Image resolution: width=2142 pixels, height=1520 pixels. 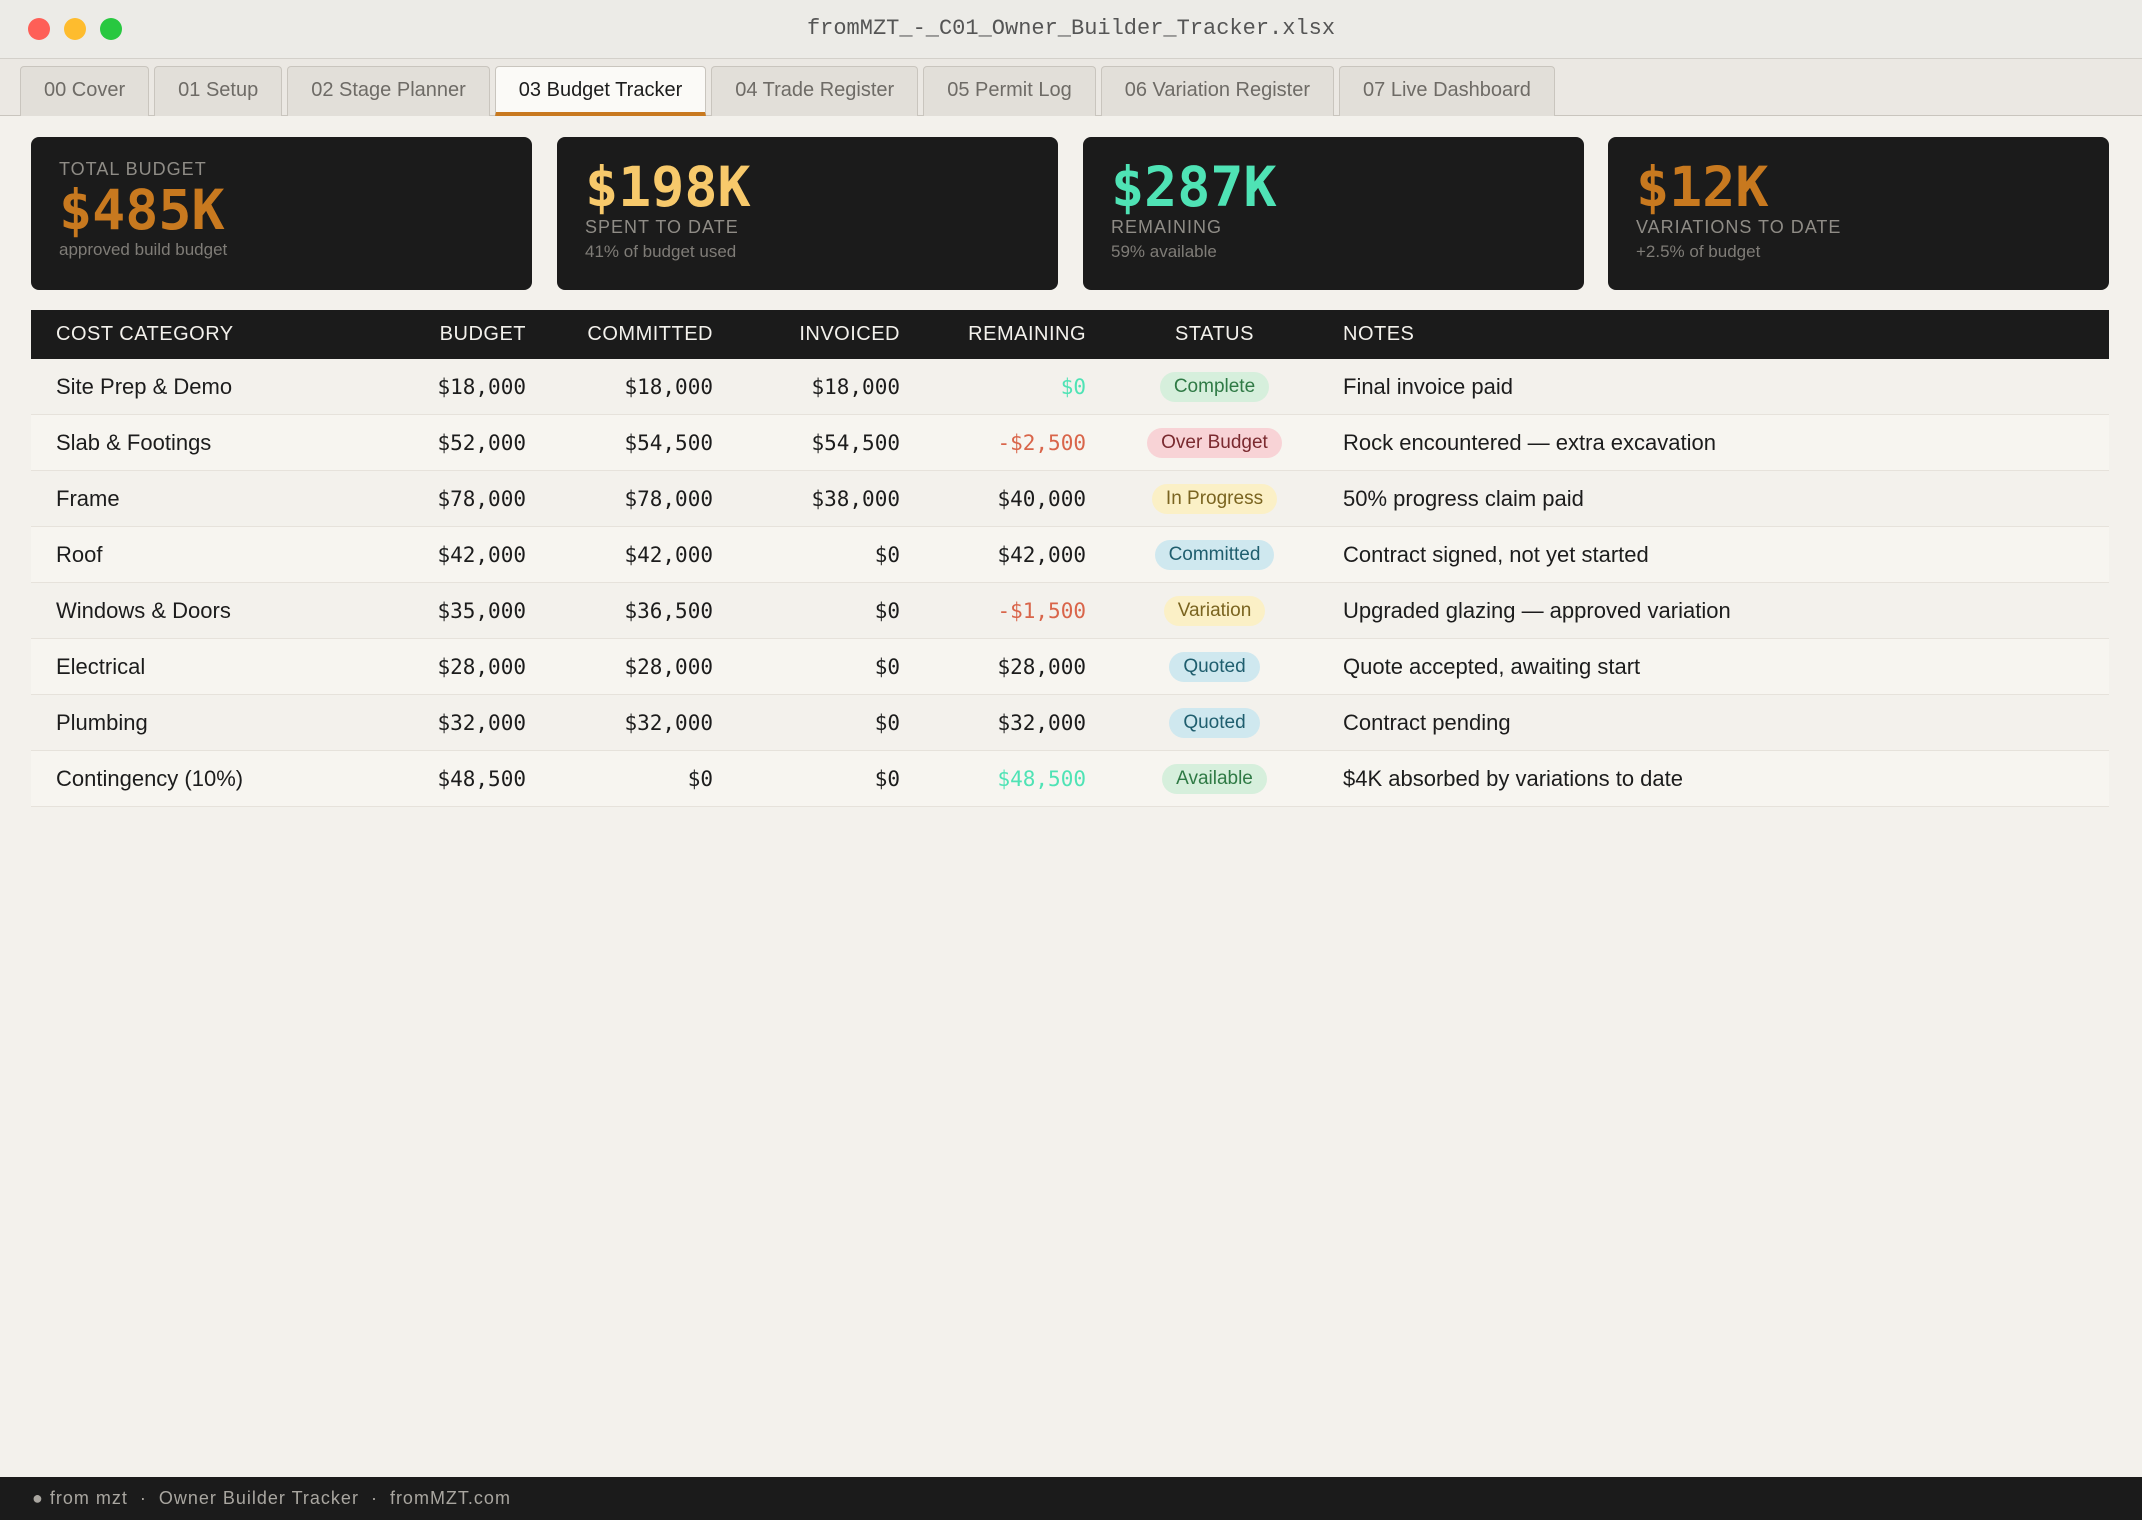 What do you see at coordinates (221, 722) in the screenshot?
I see `category-cell: Plumbing` at bounding box center [221, 722].